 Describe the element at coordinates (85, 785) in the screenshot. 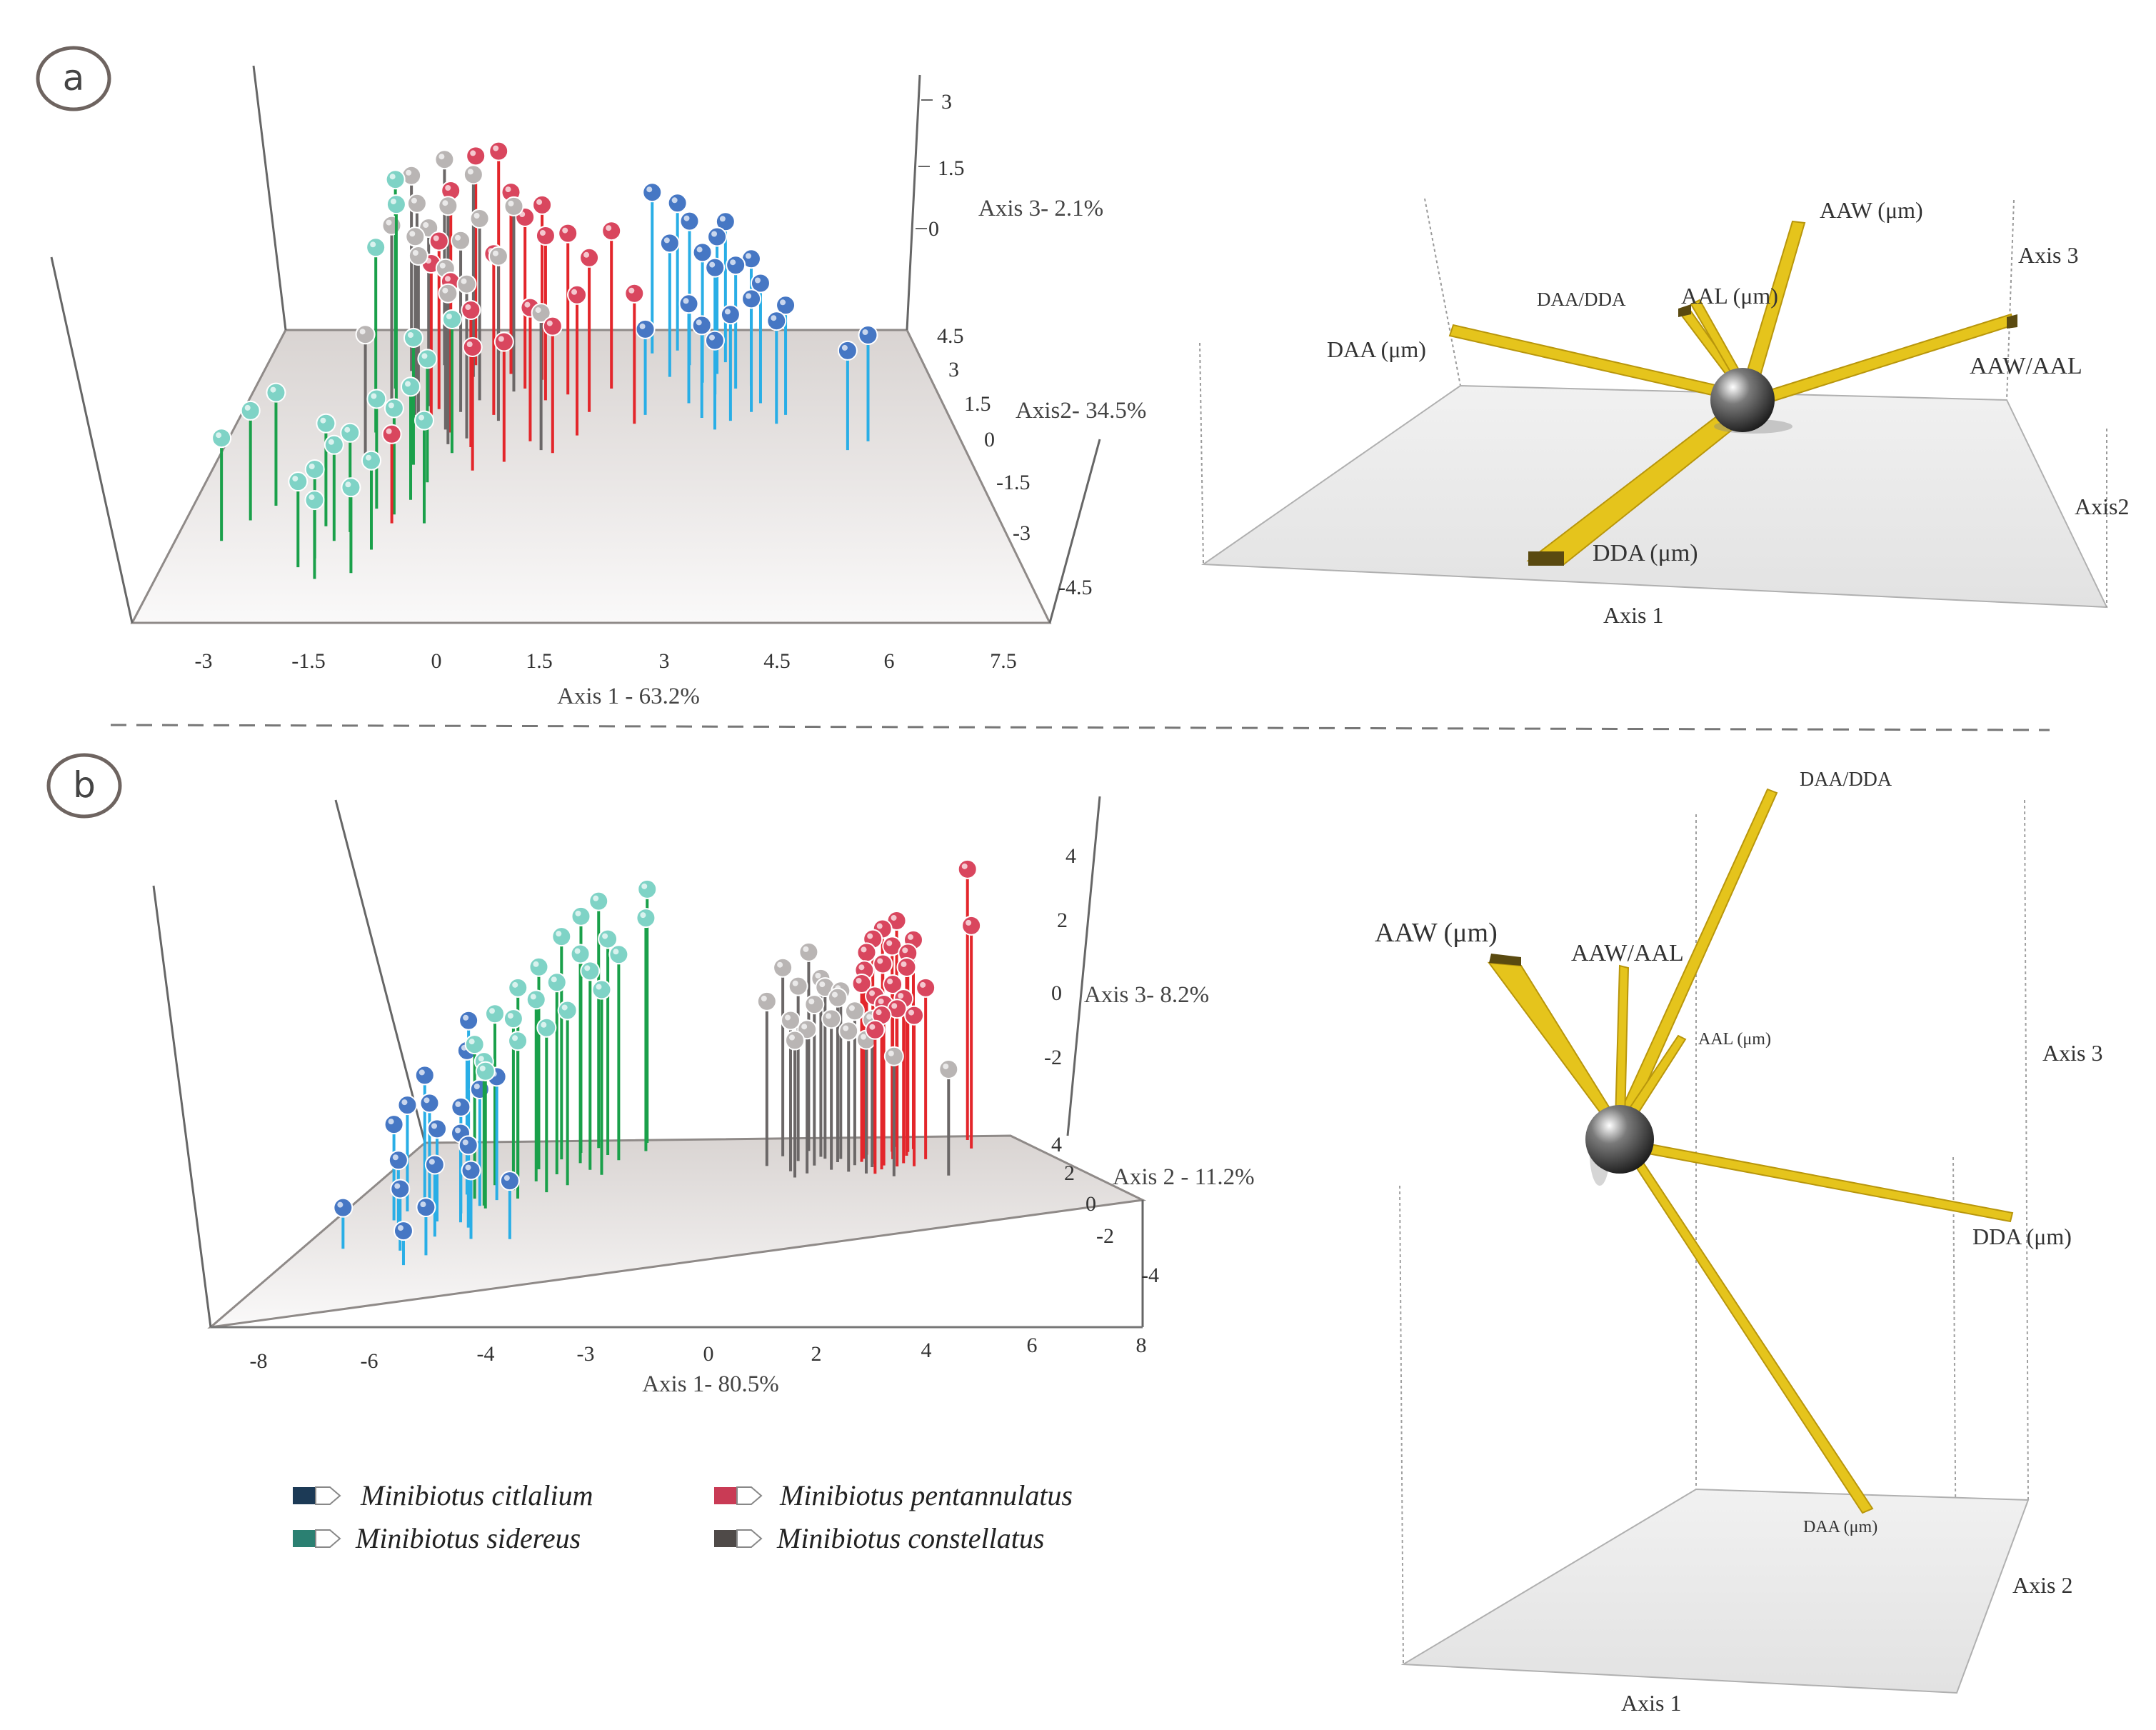

I see `panel-label-b-text: b` at that location.